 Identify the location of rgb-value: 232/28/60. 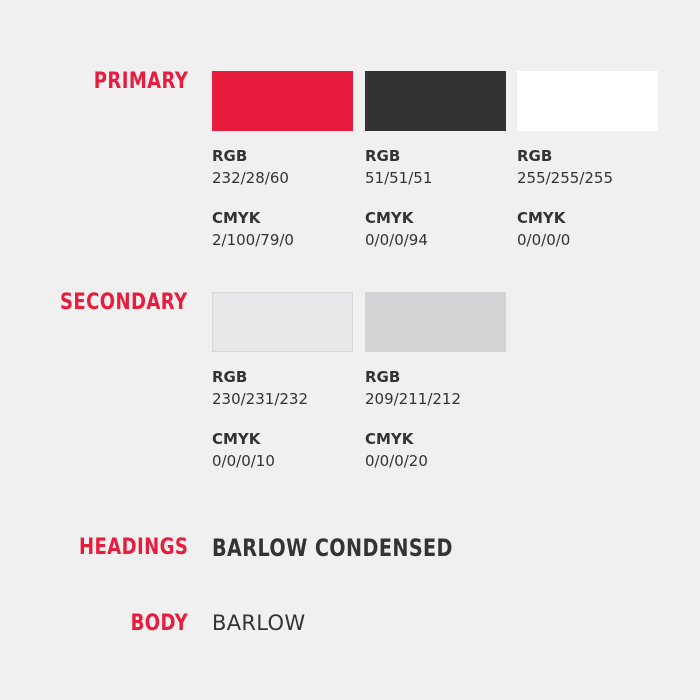
(250, 178).